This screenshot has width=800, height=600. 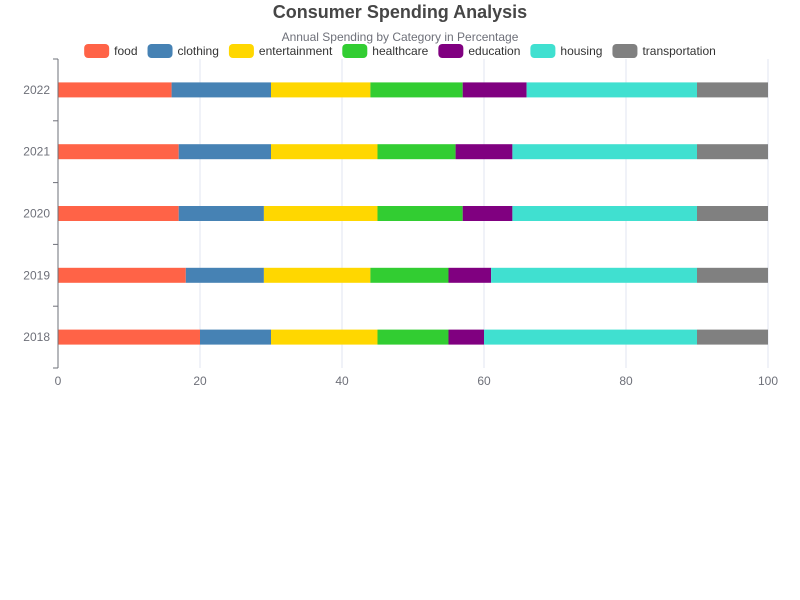 I want to click on bar-transportation-2021, so click(x=732, y=152).